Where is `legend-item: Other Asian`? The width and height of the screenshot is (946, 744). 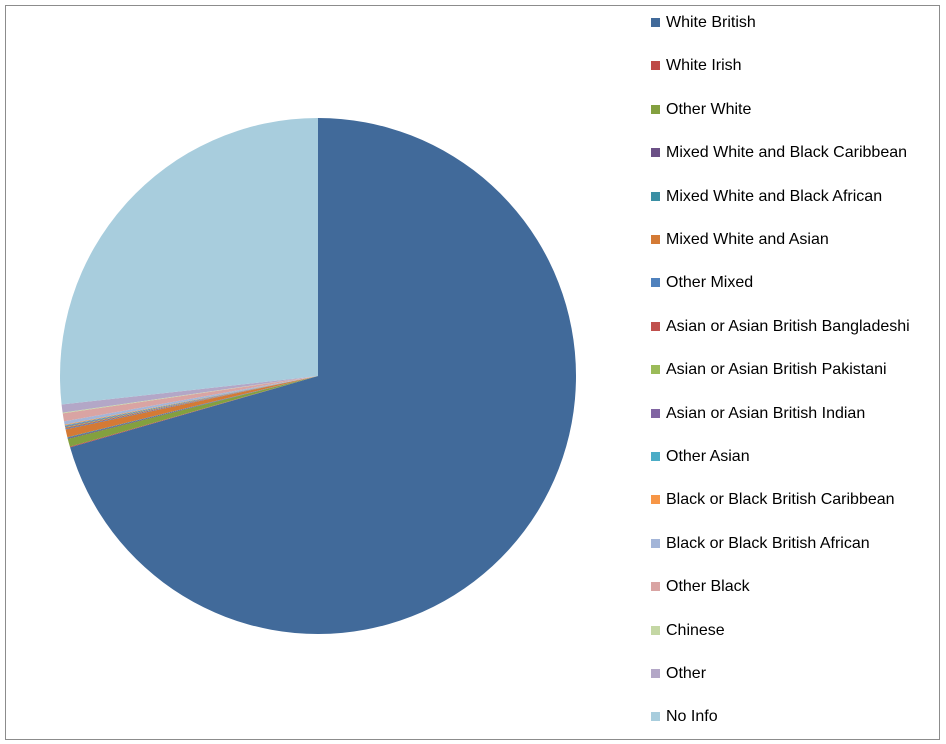 legend-item: Other Asian is located at coordinates (798, 456).